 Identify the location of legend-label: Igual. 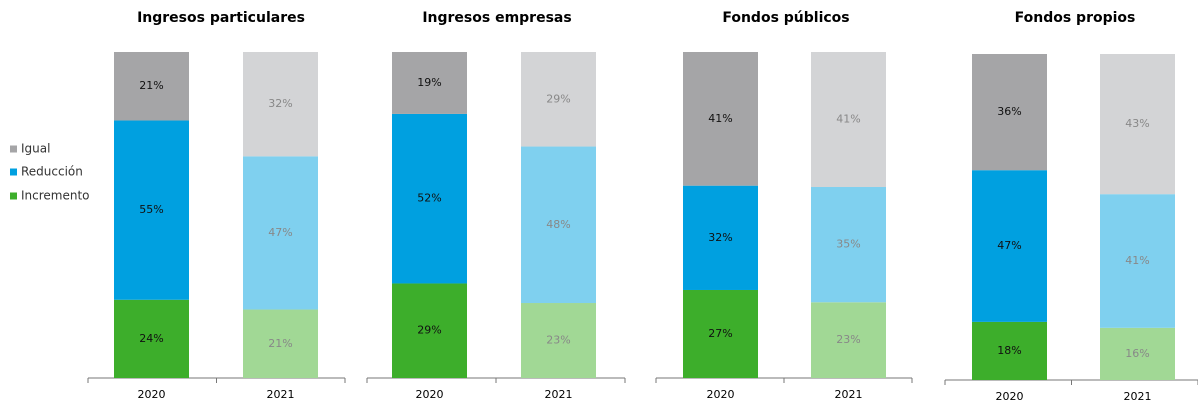
(35, 149).